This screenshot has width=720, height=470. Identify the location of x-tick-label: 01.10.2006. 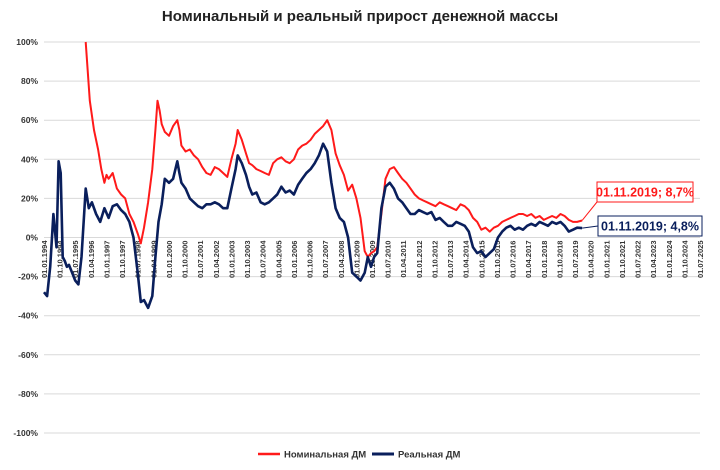
(310, 260).